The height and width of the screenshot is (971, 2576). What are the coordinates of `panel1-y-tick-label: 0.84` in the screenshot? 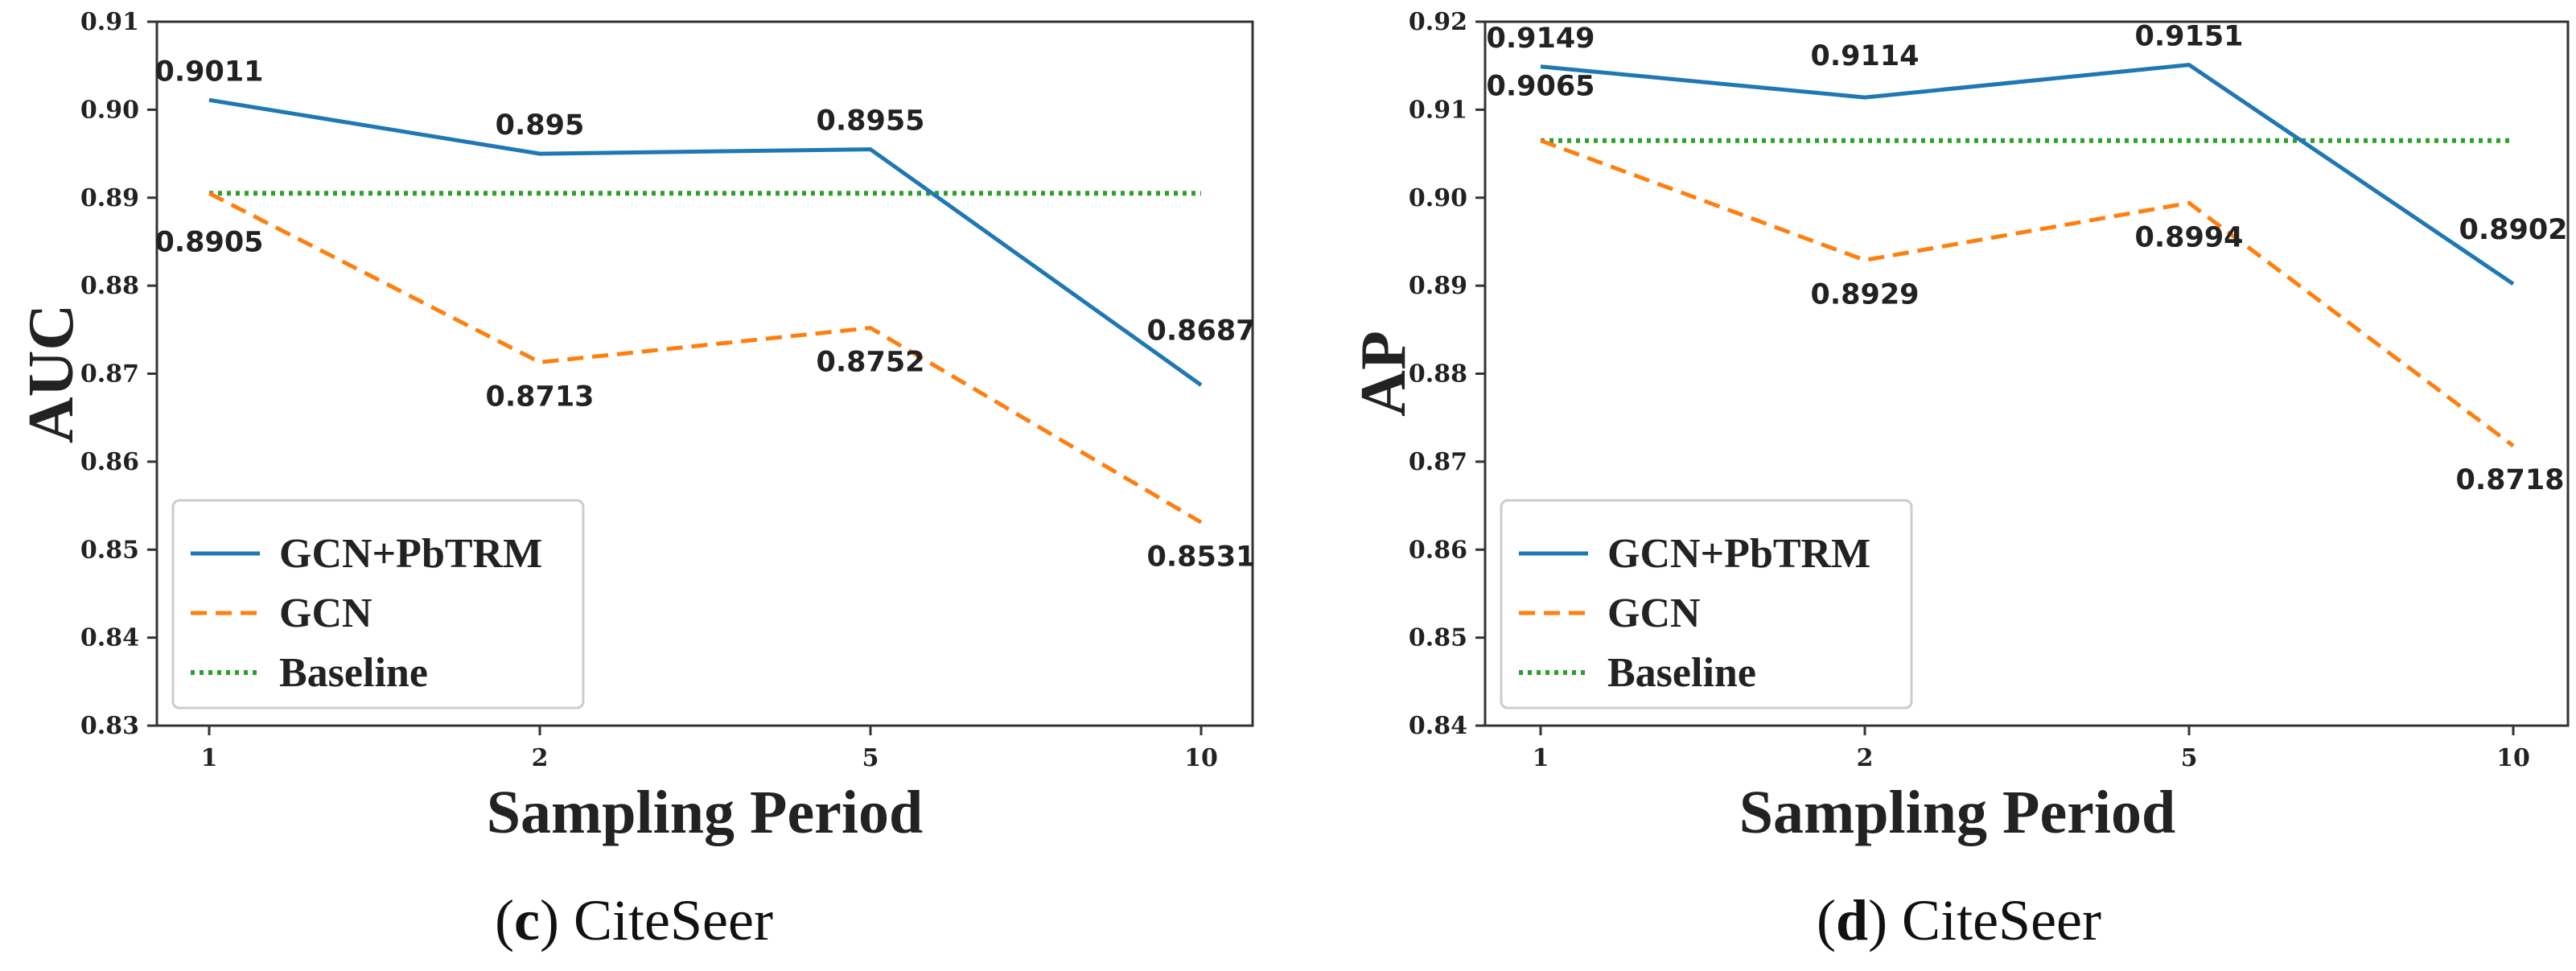 It's located at (109, 638).